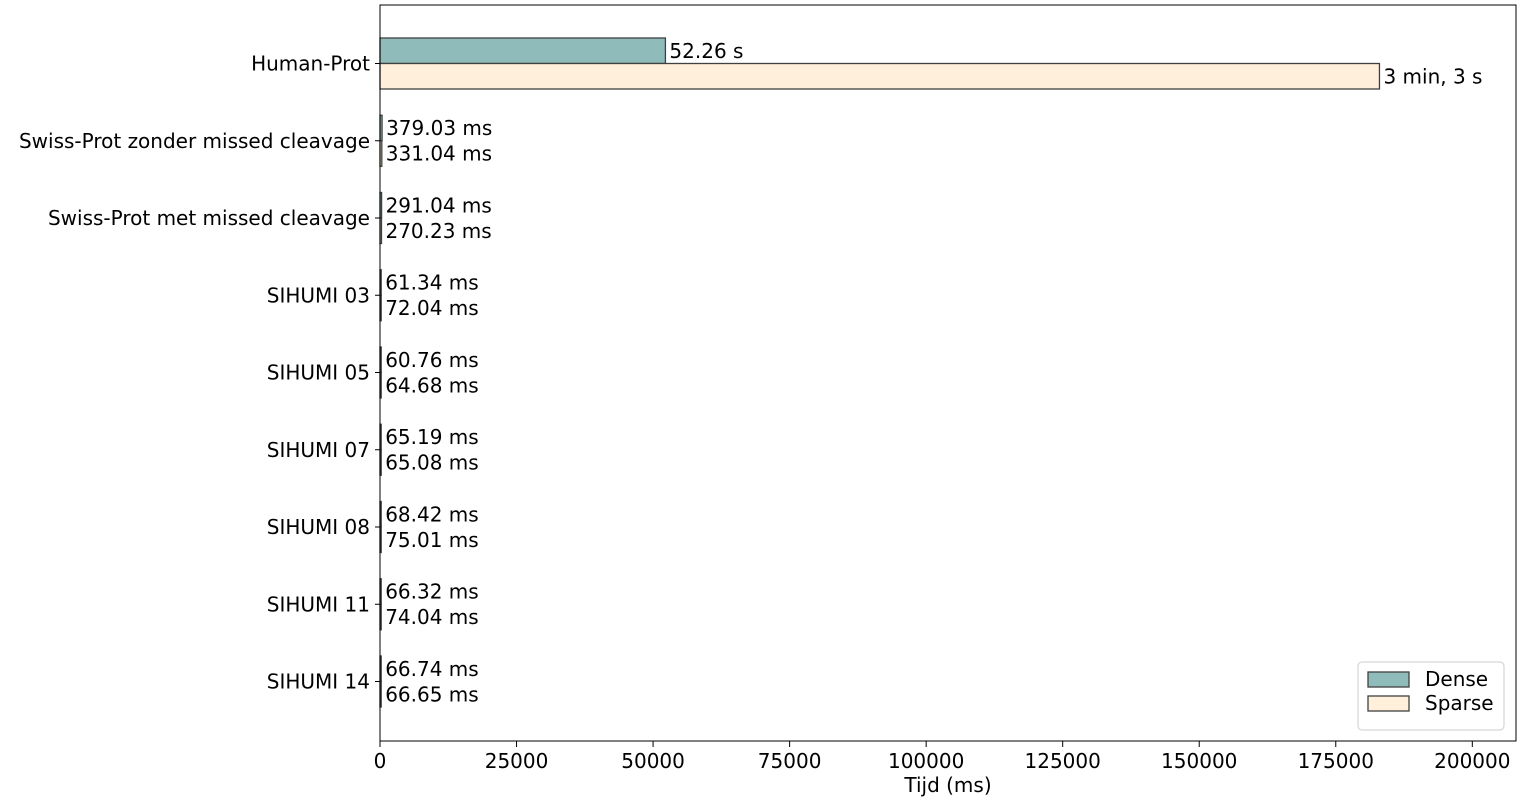 Image resolution: width=1520 pixels, height=800 pixels. Describe the element at coordinates (194, 141) in the screenshot. I see `category-label: Swiss-Prot zonder missed cleavage` at that location.